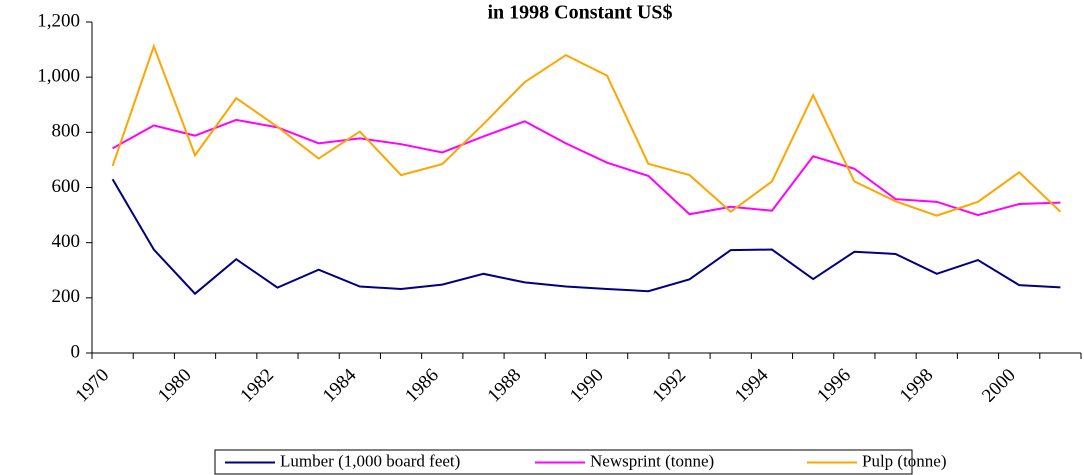 The height and width of the screenshot is (475, 1084). Describe the element at coordinates (58, 20) in the screenshot. I see `y-tick-label: 1,200` at that location.